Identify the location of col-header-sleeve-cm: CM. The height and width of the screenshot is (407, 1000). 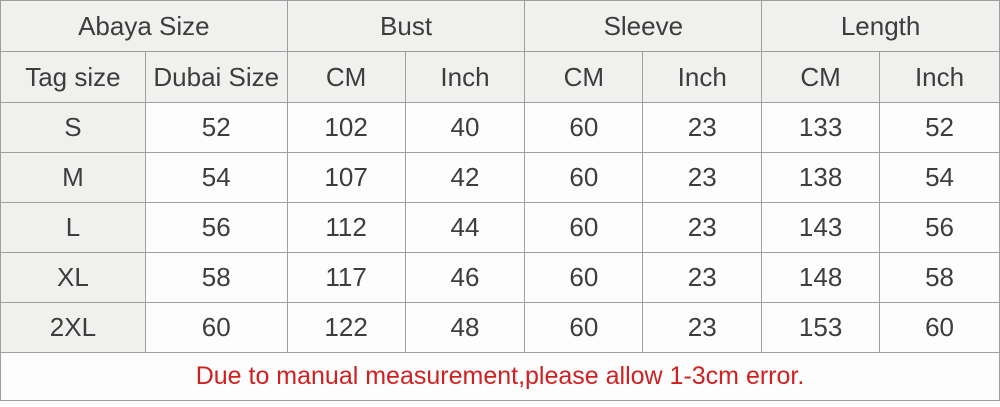
(584, 77).